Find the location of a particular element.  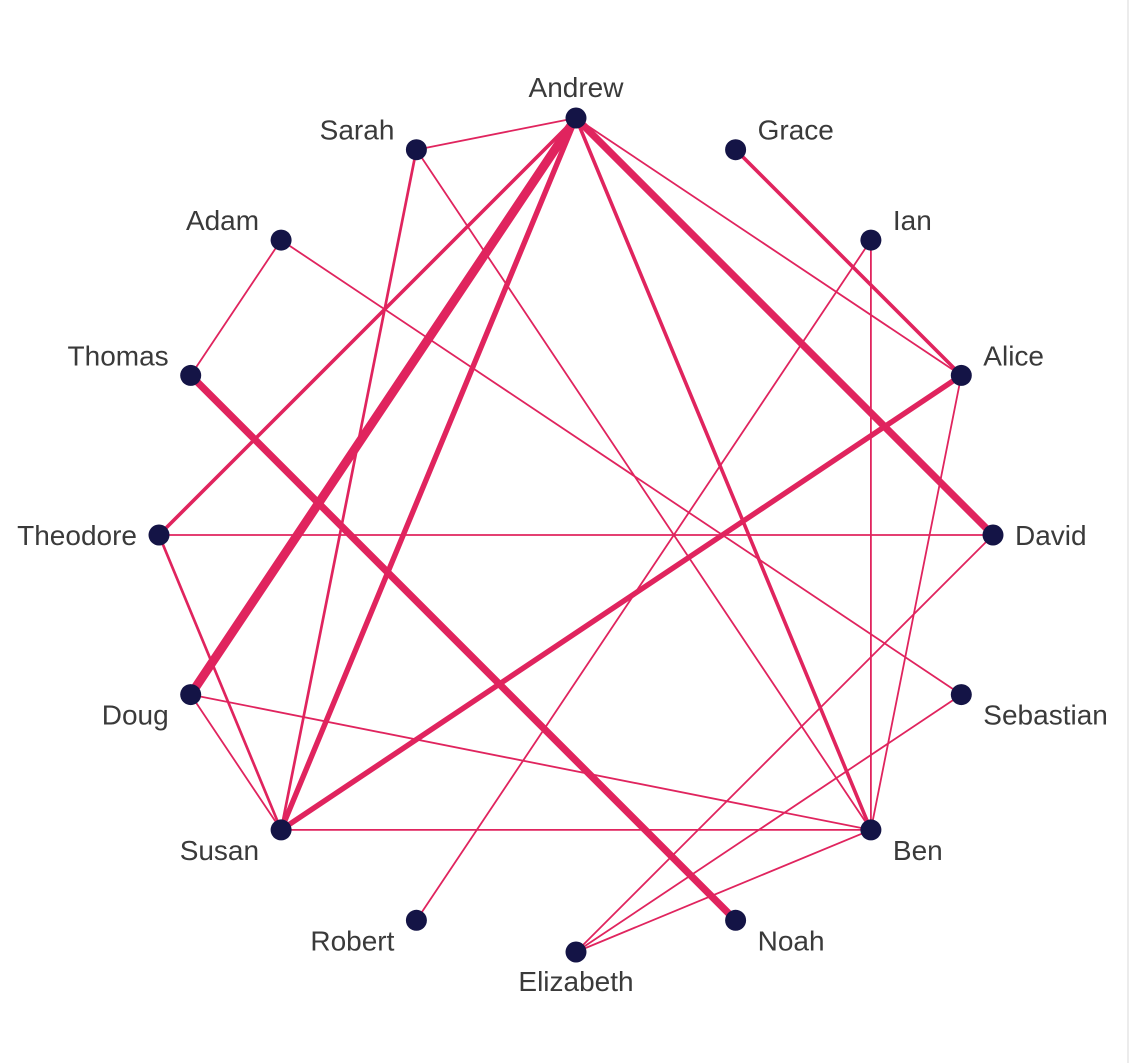

node-robert is located at coordinates (416, 920).